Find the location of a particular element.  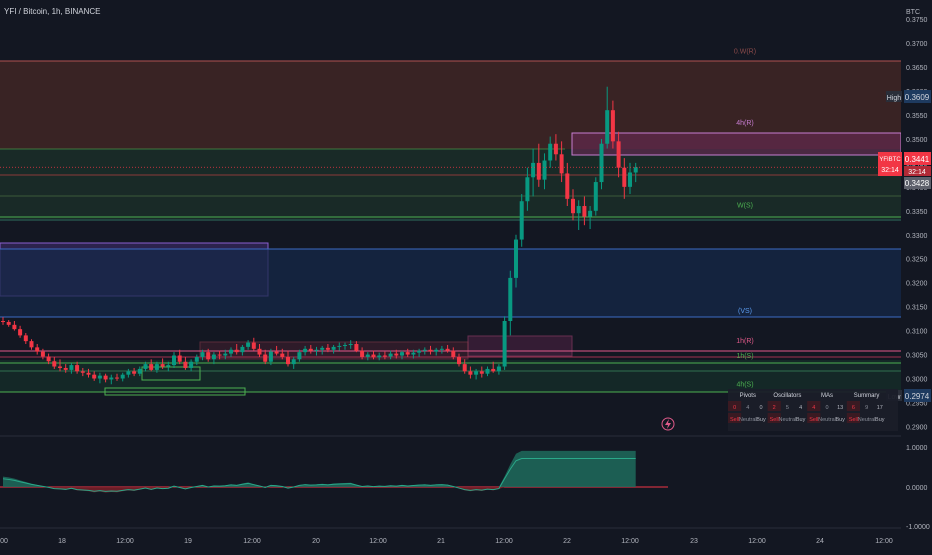

y-tick-label: 0.3050 is located at coordinates (917, 356).